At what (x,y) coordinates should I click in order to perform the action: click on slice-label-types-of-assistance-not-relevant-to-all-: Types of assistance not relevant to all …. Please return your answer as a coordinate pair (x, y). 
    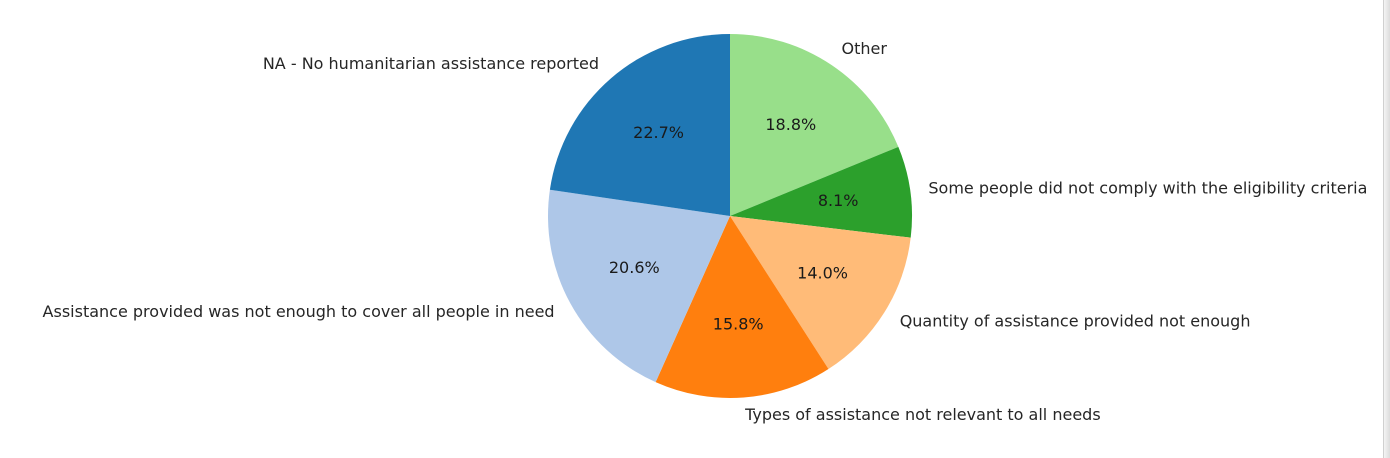
    Looking at the image, I should click on (922, 414).